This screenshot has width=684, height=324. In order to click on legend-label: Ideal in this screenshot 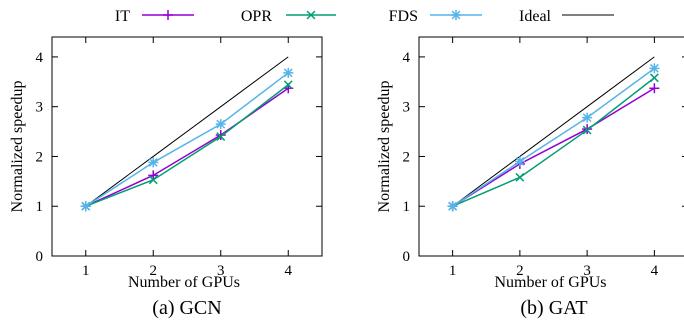, I will do `click(535, 16)`.